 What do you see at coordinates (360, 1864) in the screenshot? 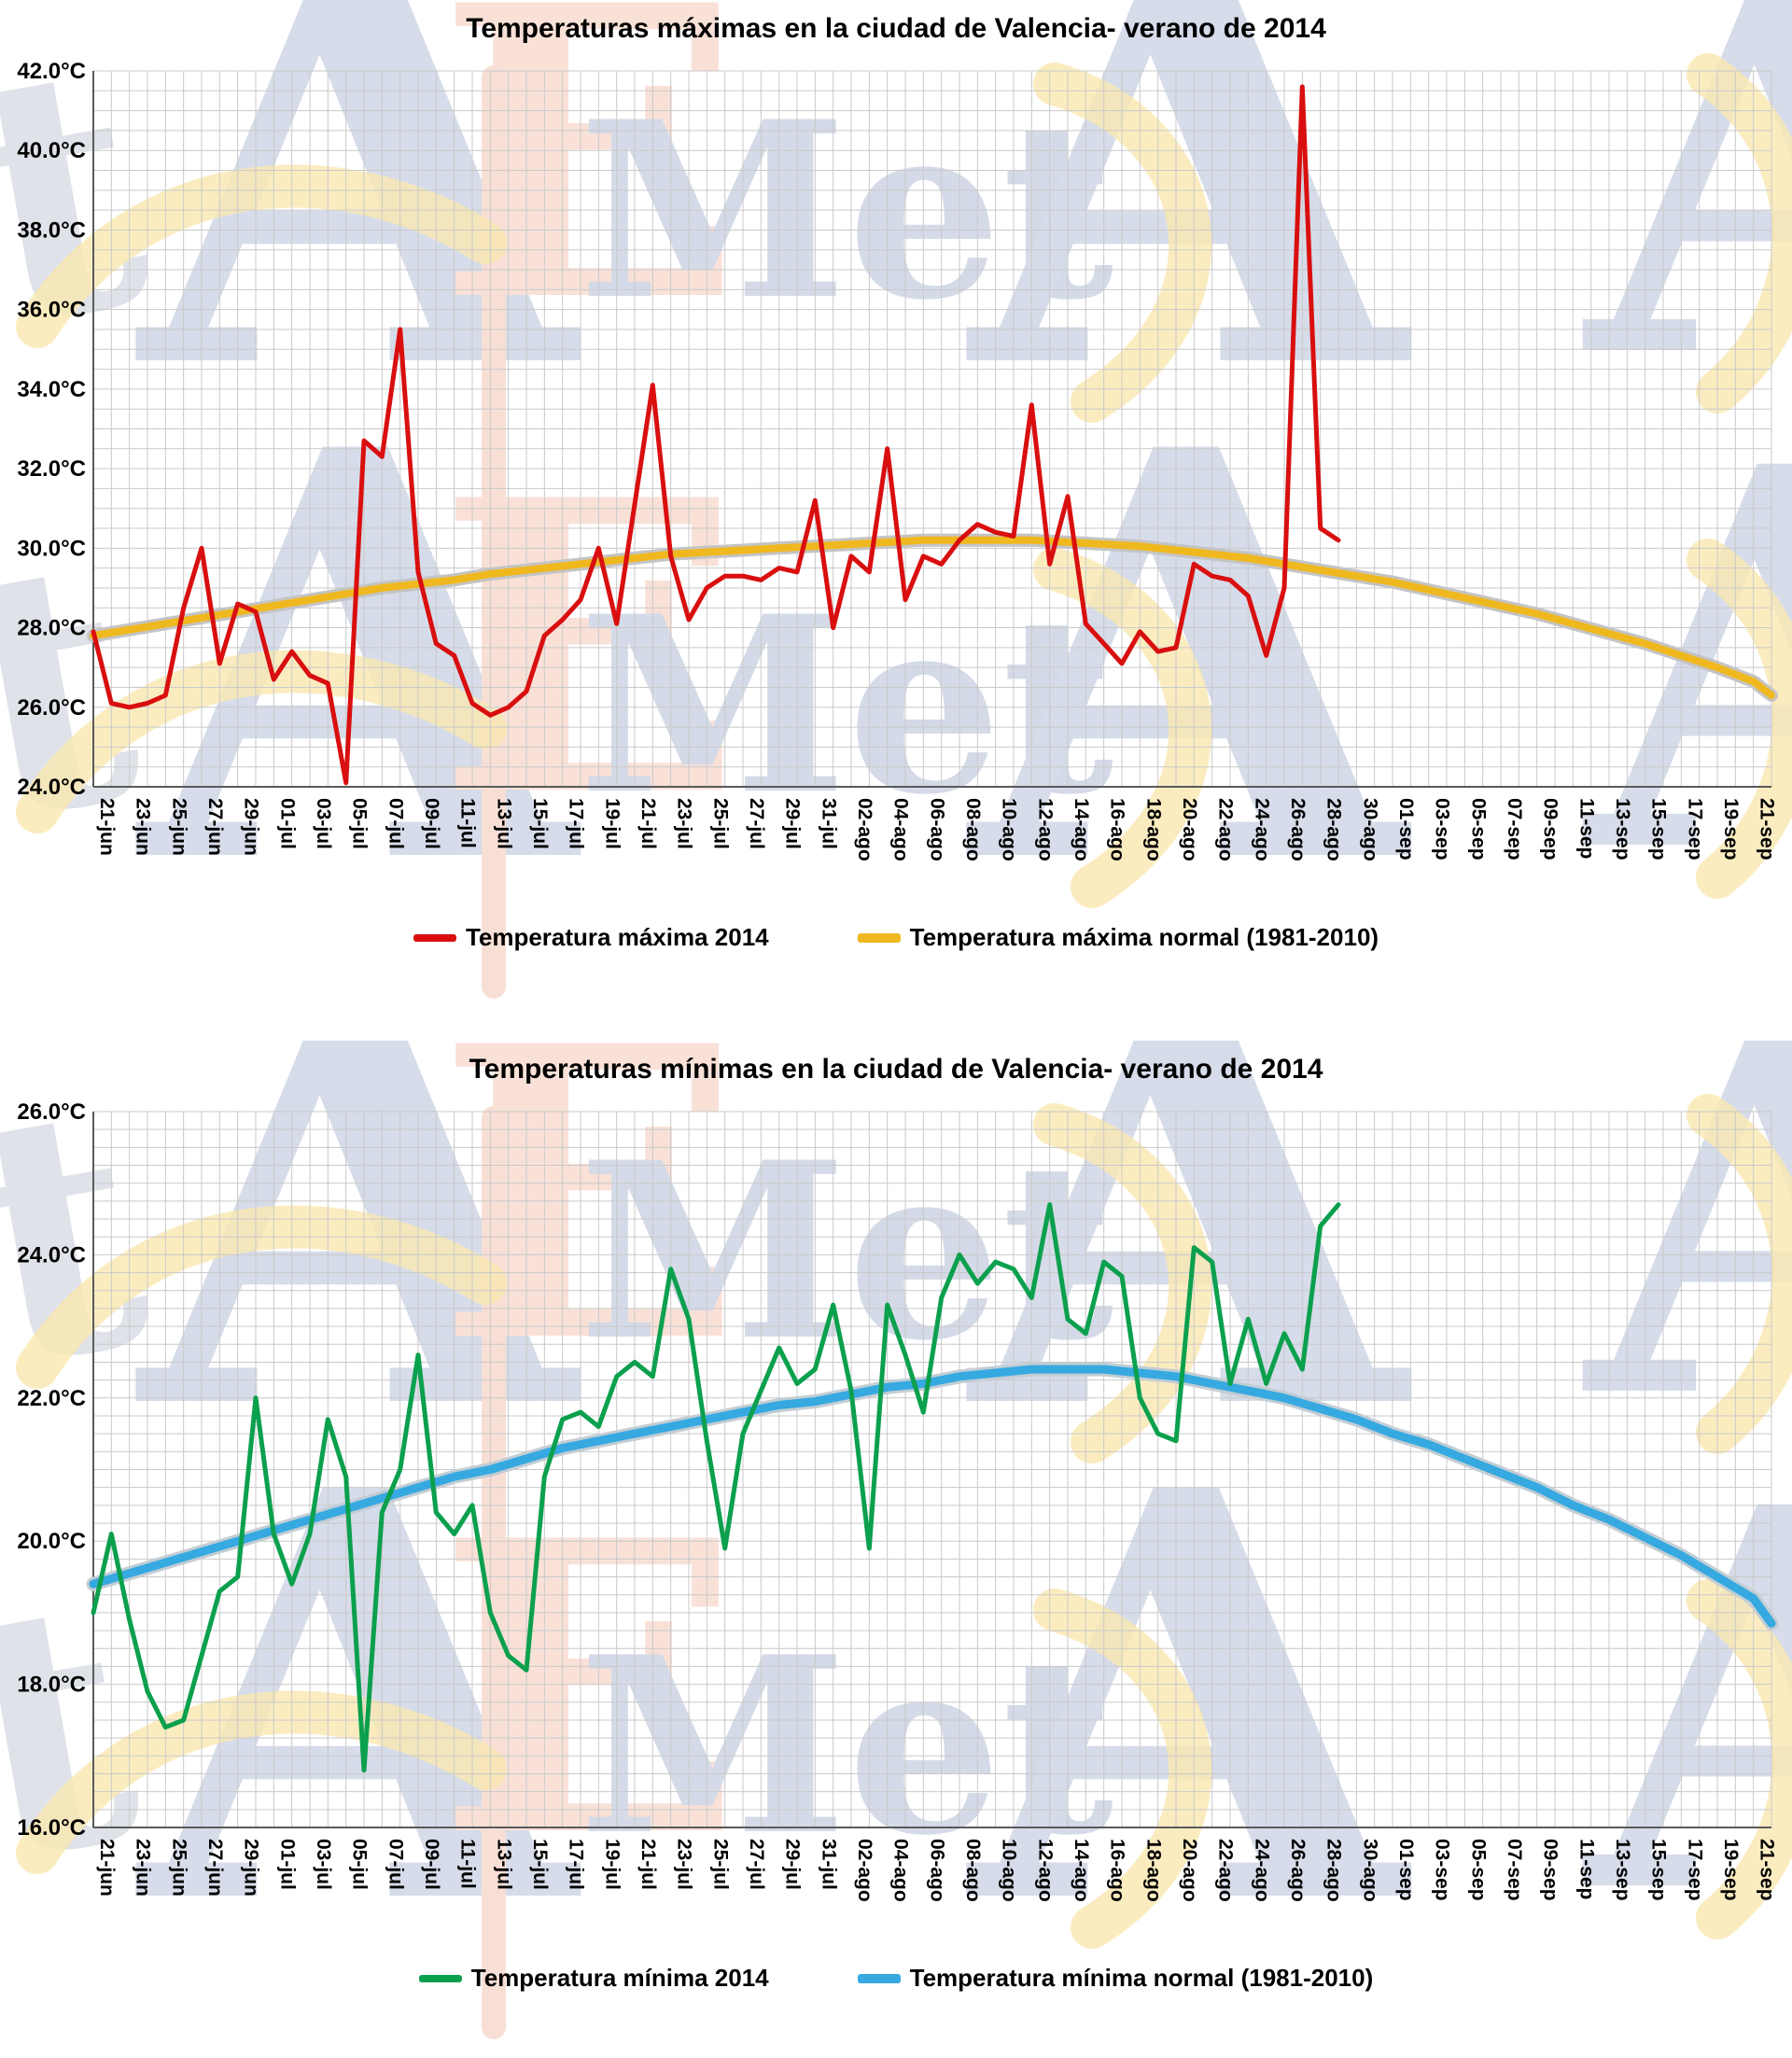
I see `svg-text: 05-jul` at bounding box center [360, 1864].